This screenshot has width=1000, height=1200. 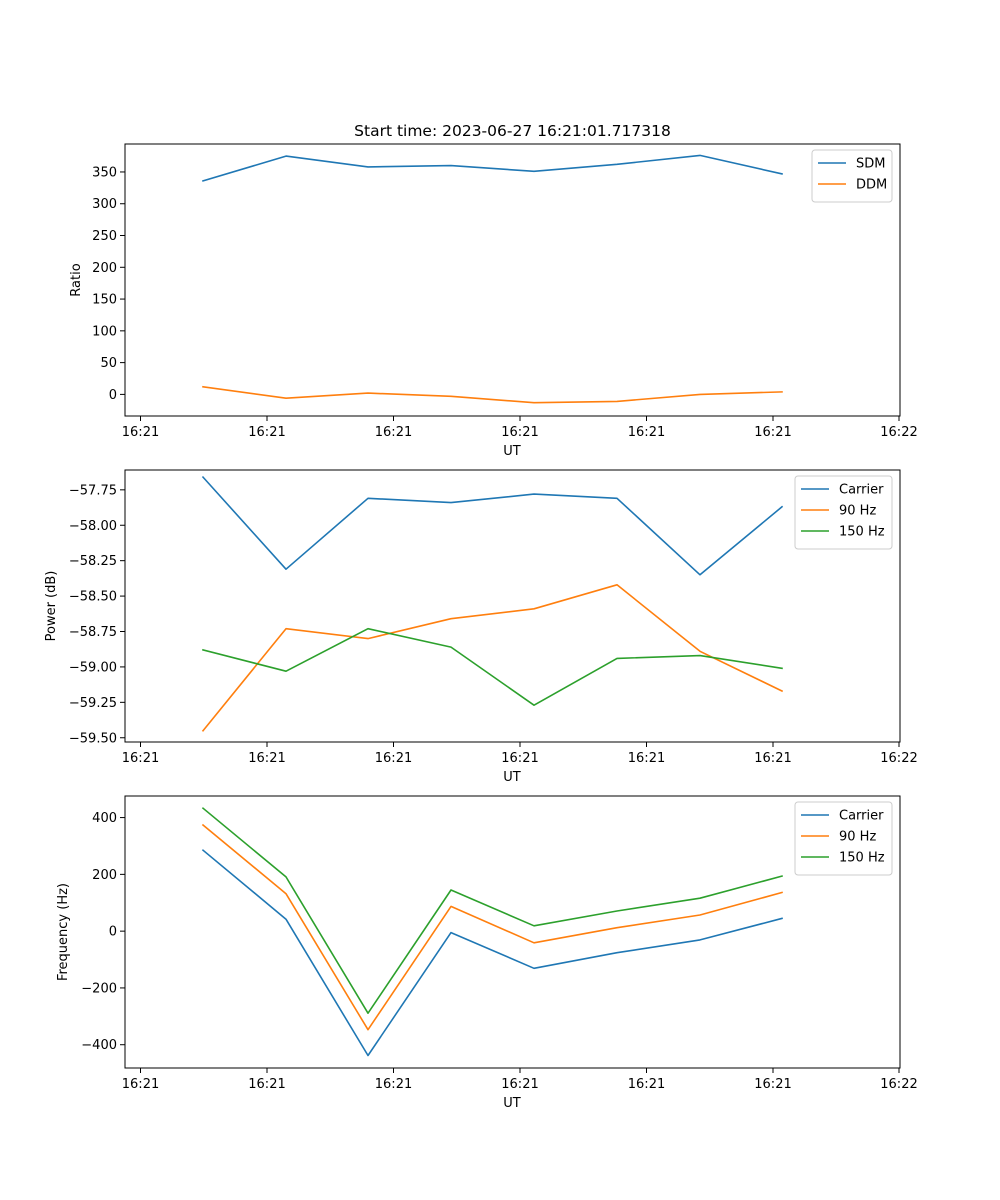 I want to click on y-tick-label: 250, so click(x=104, y=236).